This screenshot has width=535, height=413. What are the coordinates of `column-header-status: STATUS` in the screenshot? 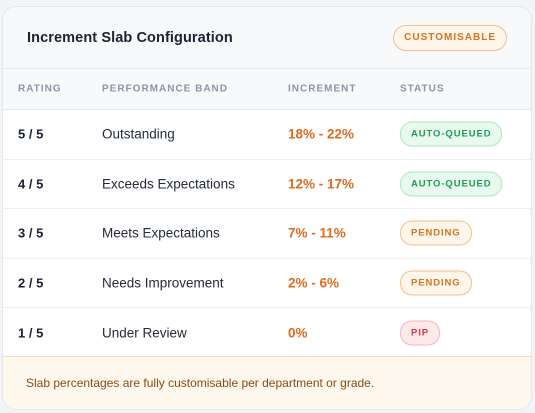 It's located at (422, 89).